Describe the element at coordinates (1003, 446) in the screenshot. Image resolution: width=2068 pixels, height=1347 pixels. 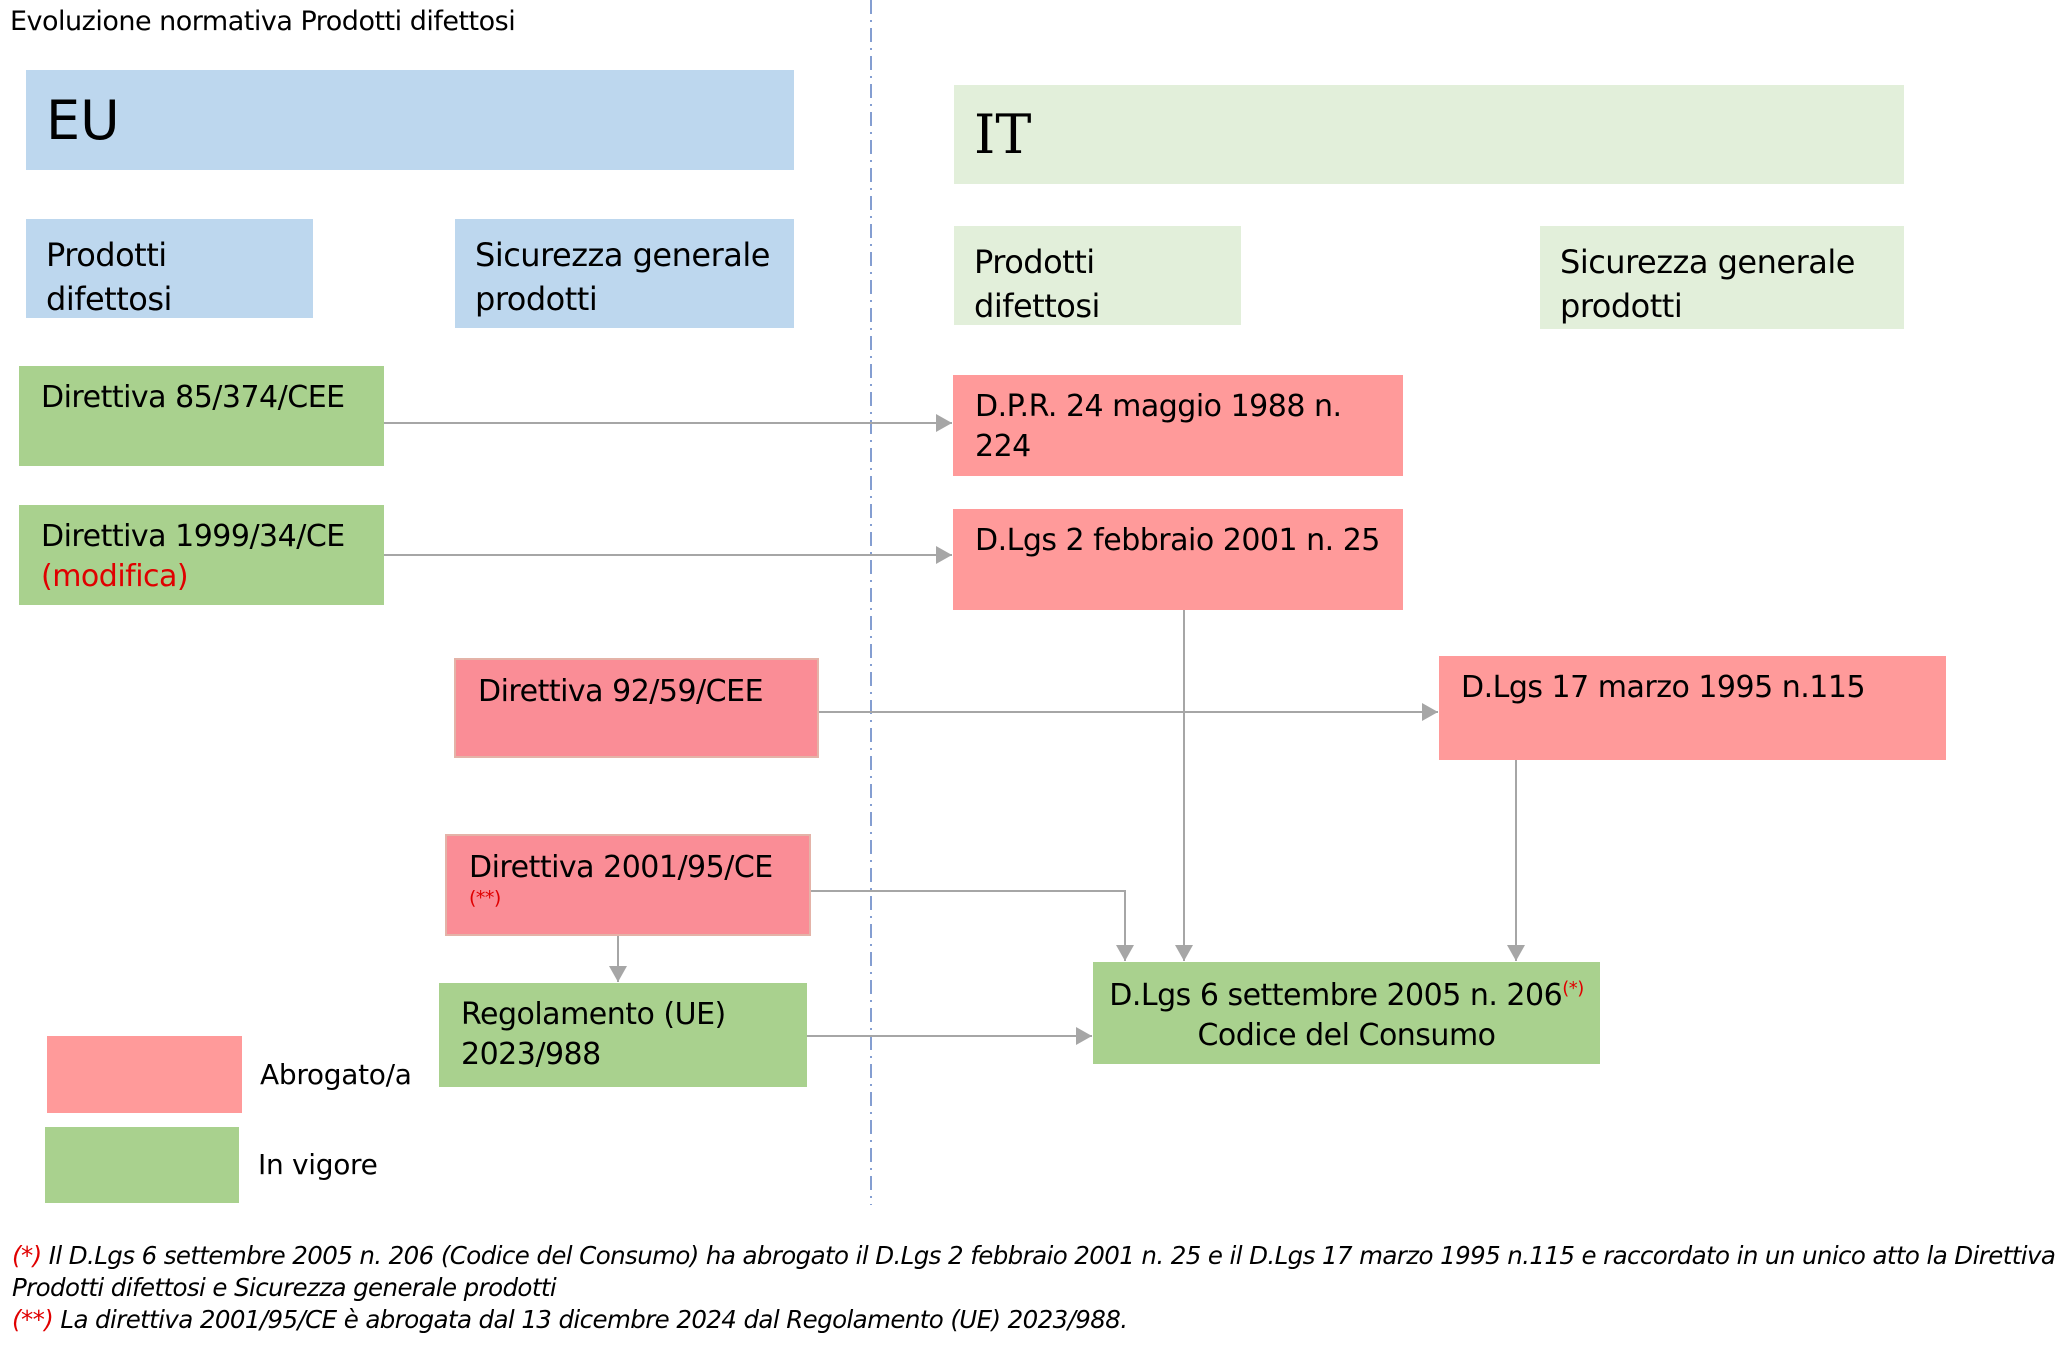
I see `node-text-line2: 224` at that location.